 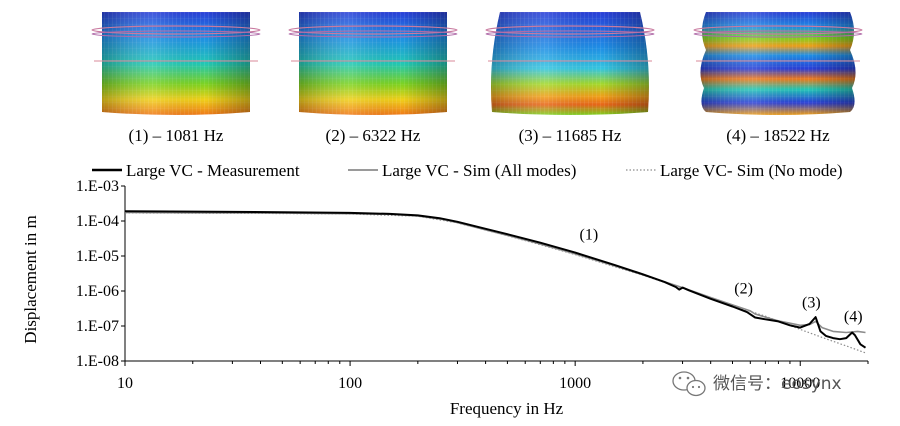 What do you see at coordinates (213, 170) in the screenshot?
I see `legend-label: Large VC - Measurement` at bounding box center [213, 170].